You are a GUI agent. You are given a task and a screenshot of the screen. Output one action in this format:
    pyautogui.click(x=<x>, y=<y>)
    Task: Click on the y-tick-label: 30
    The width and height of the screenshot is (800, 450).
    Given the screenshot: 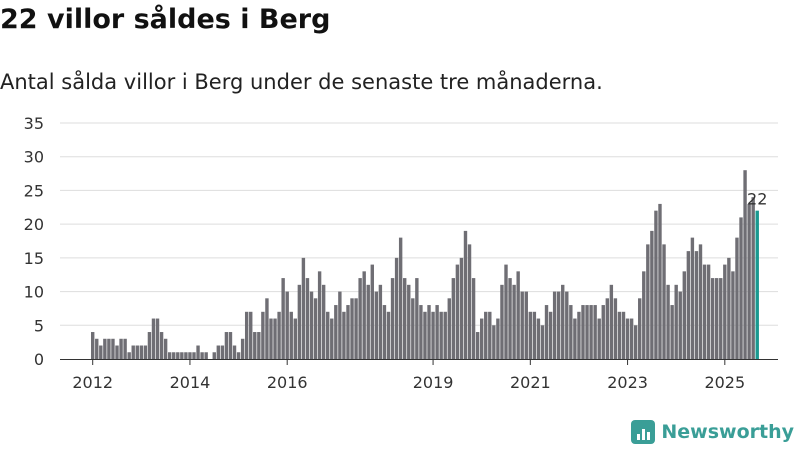 What is the action you would take?
    pyautogui.click(x=34, y=157)
    